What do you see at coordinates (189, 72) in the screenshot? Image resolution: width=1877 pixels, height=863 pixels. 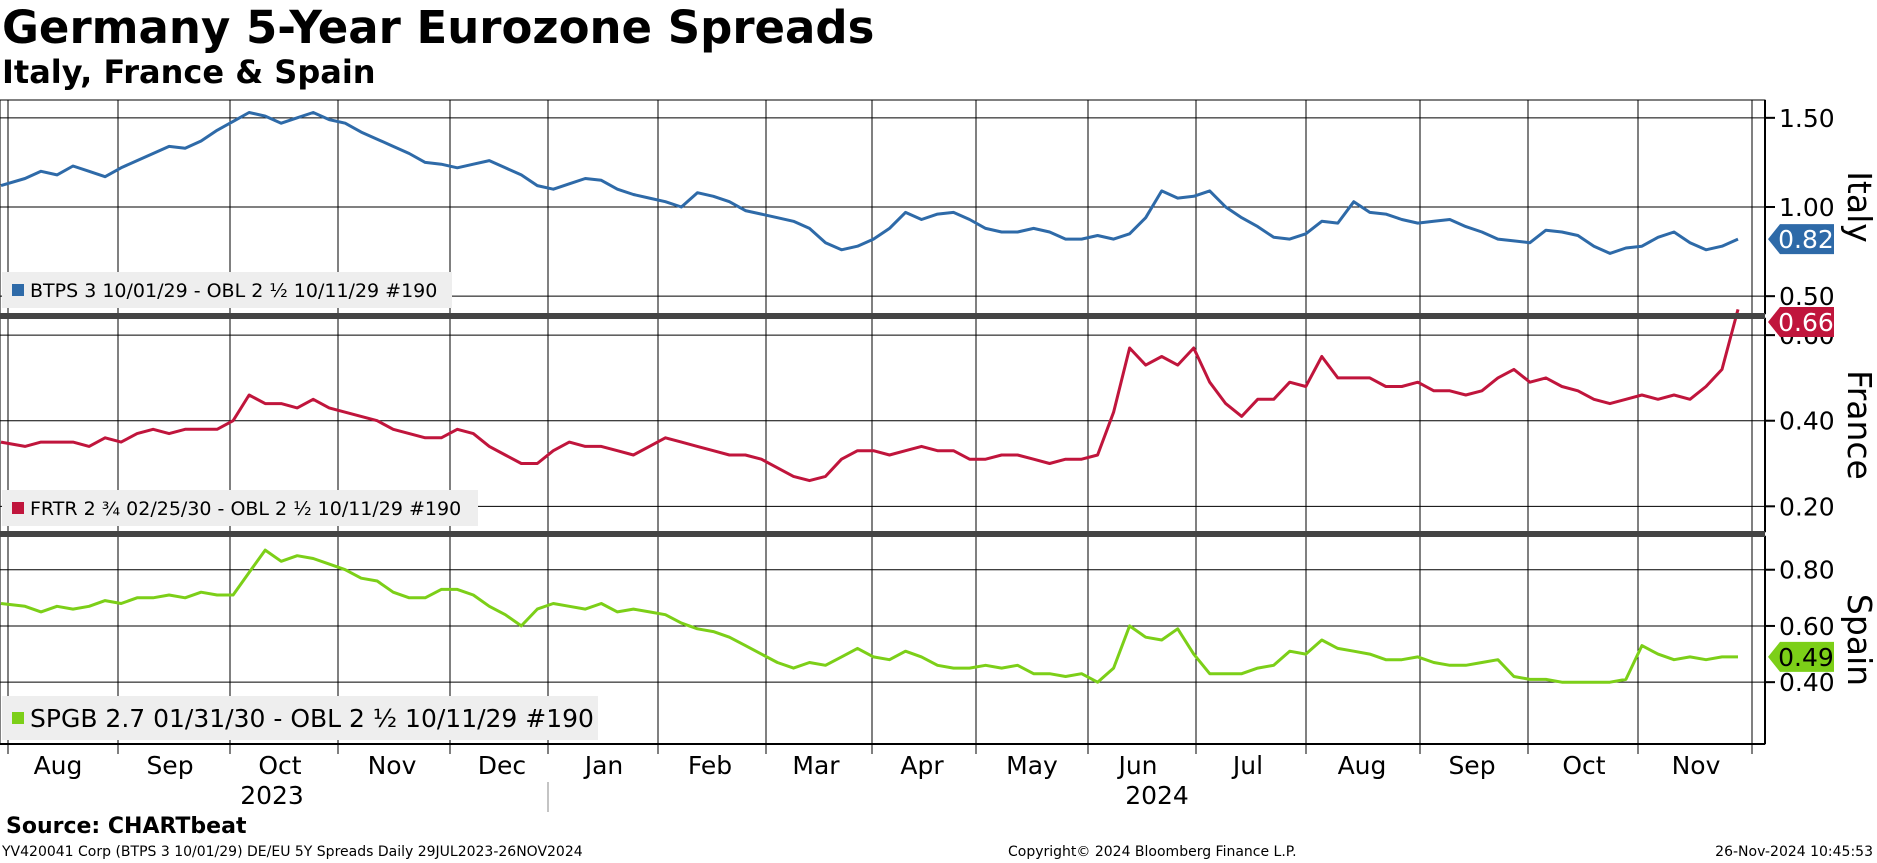 I see `chart-subtitle: Italy, France & Spain` at bounding box center [189, 72].